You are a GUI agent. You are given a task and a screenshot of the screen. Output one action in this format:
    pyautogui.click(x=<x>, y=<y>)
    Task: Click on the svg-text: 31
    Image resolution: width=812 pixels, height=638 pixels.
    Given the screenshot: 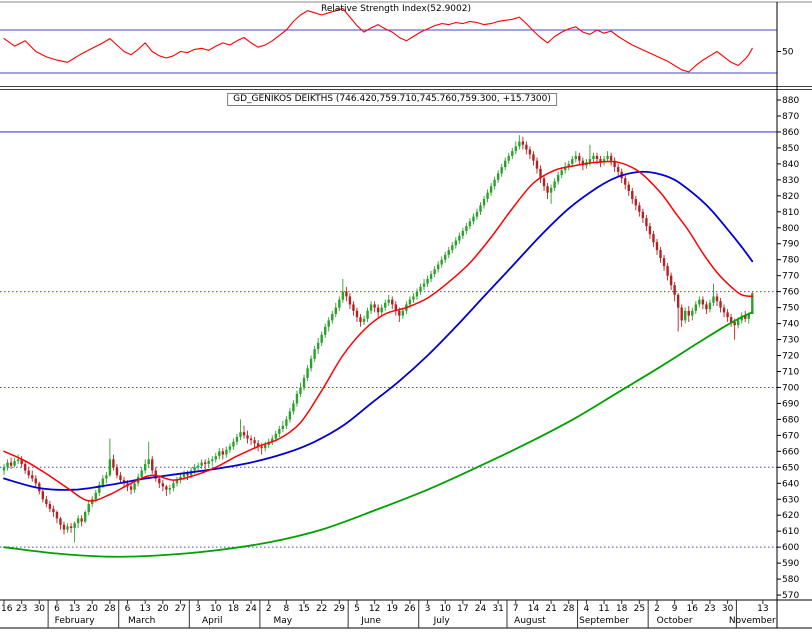 What is the action you would take?
    pyautogui.click(x=497, y=609)
    